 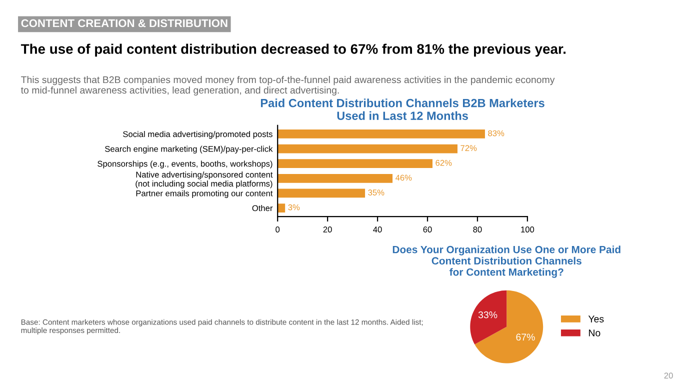 I want to click on x-tick-label: 100, so click(x=527, y=229).